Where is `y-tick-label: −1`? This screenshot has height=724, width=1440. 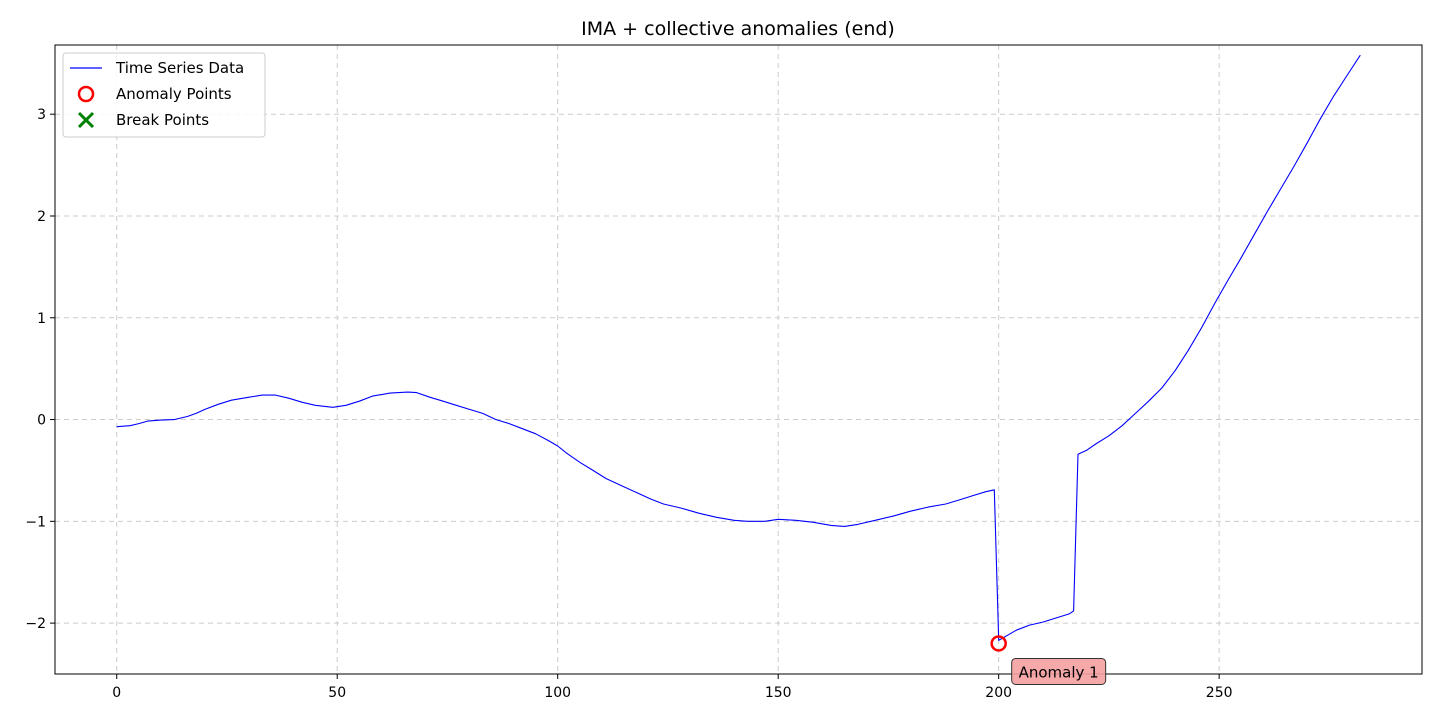
y-tick-label: −1 is located at coordinates (35, 522).